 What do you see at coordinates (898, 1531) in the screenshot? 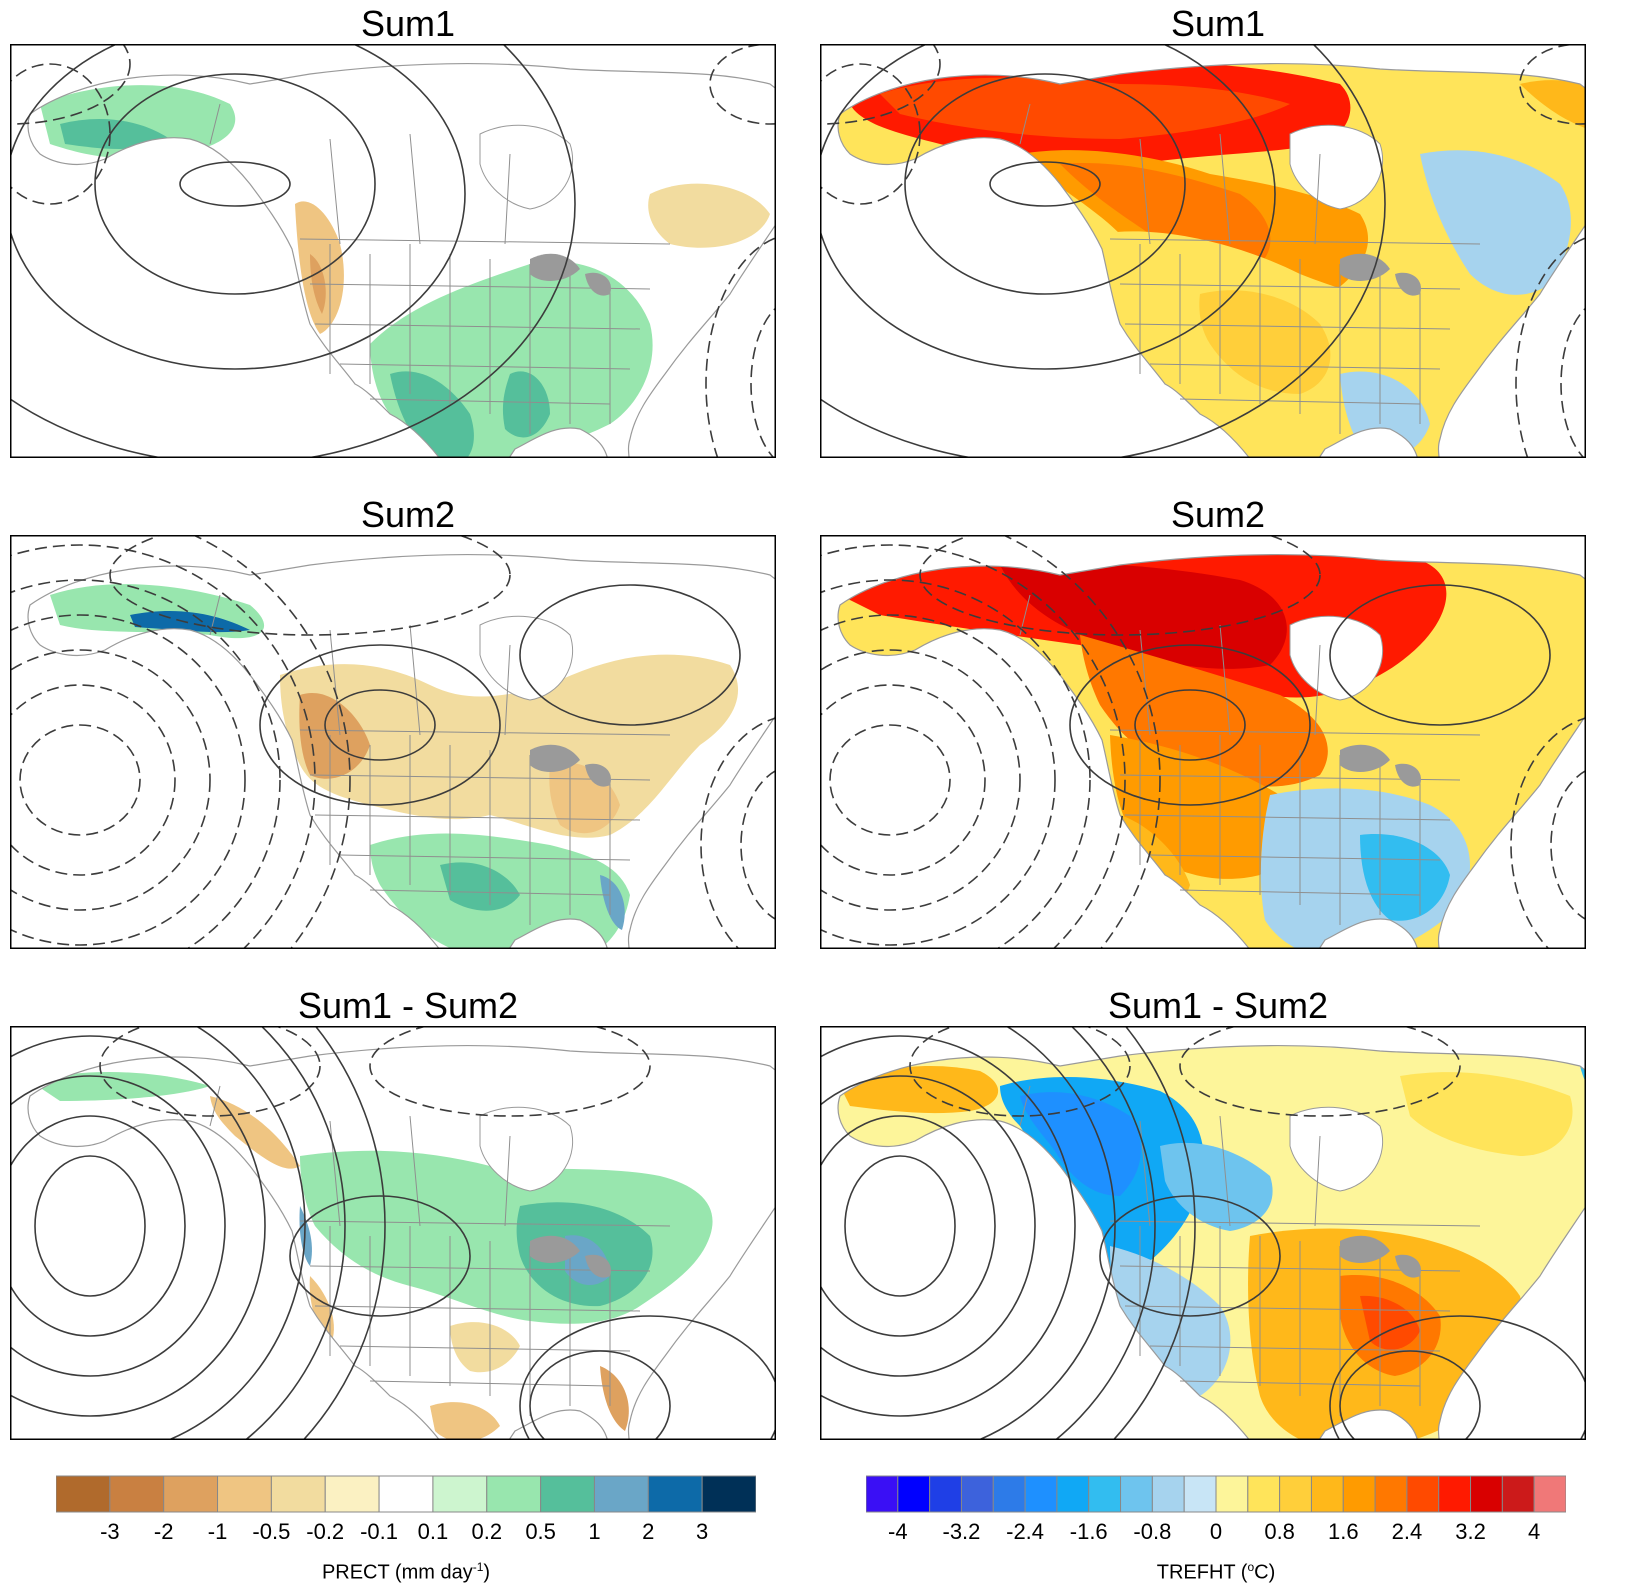
I see `colorbar-tick-label: -4` at bounding box center [898, 1531].